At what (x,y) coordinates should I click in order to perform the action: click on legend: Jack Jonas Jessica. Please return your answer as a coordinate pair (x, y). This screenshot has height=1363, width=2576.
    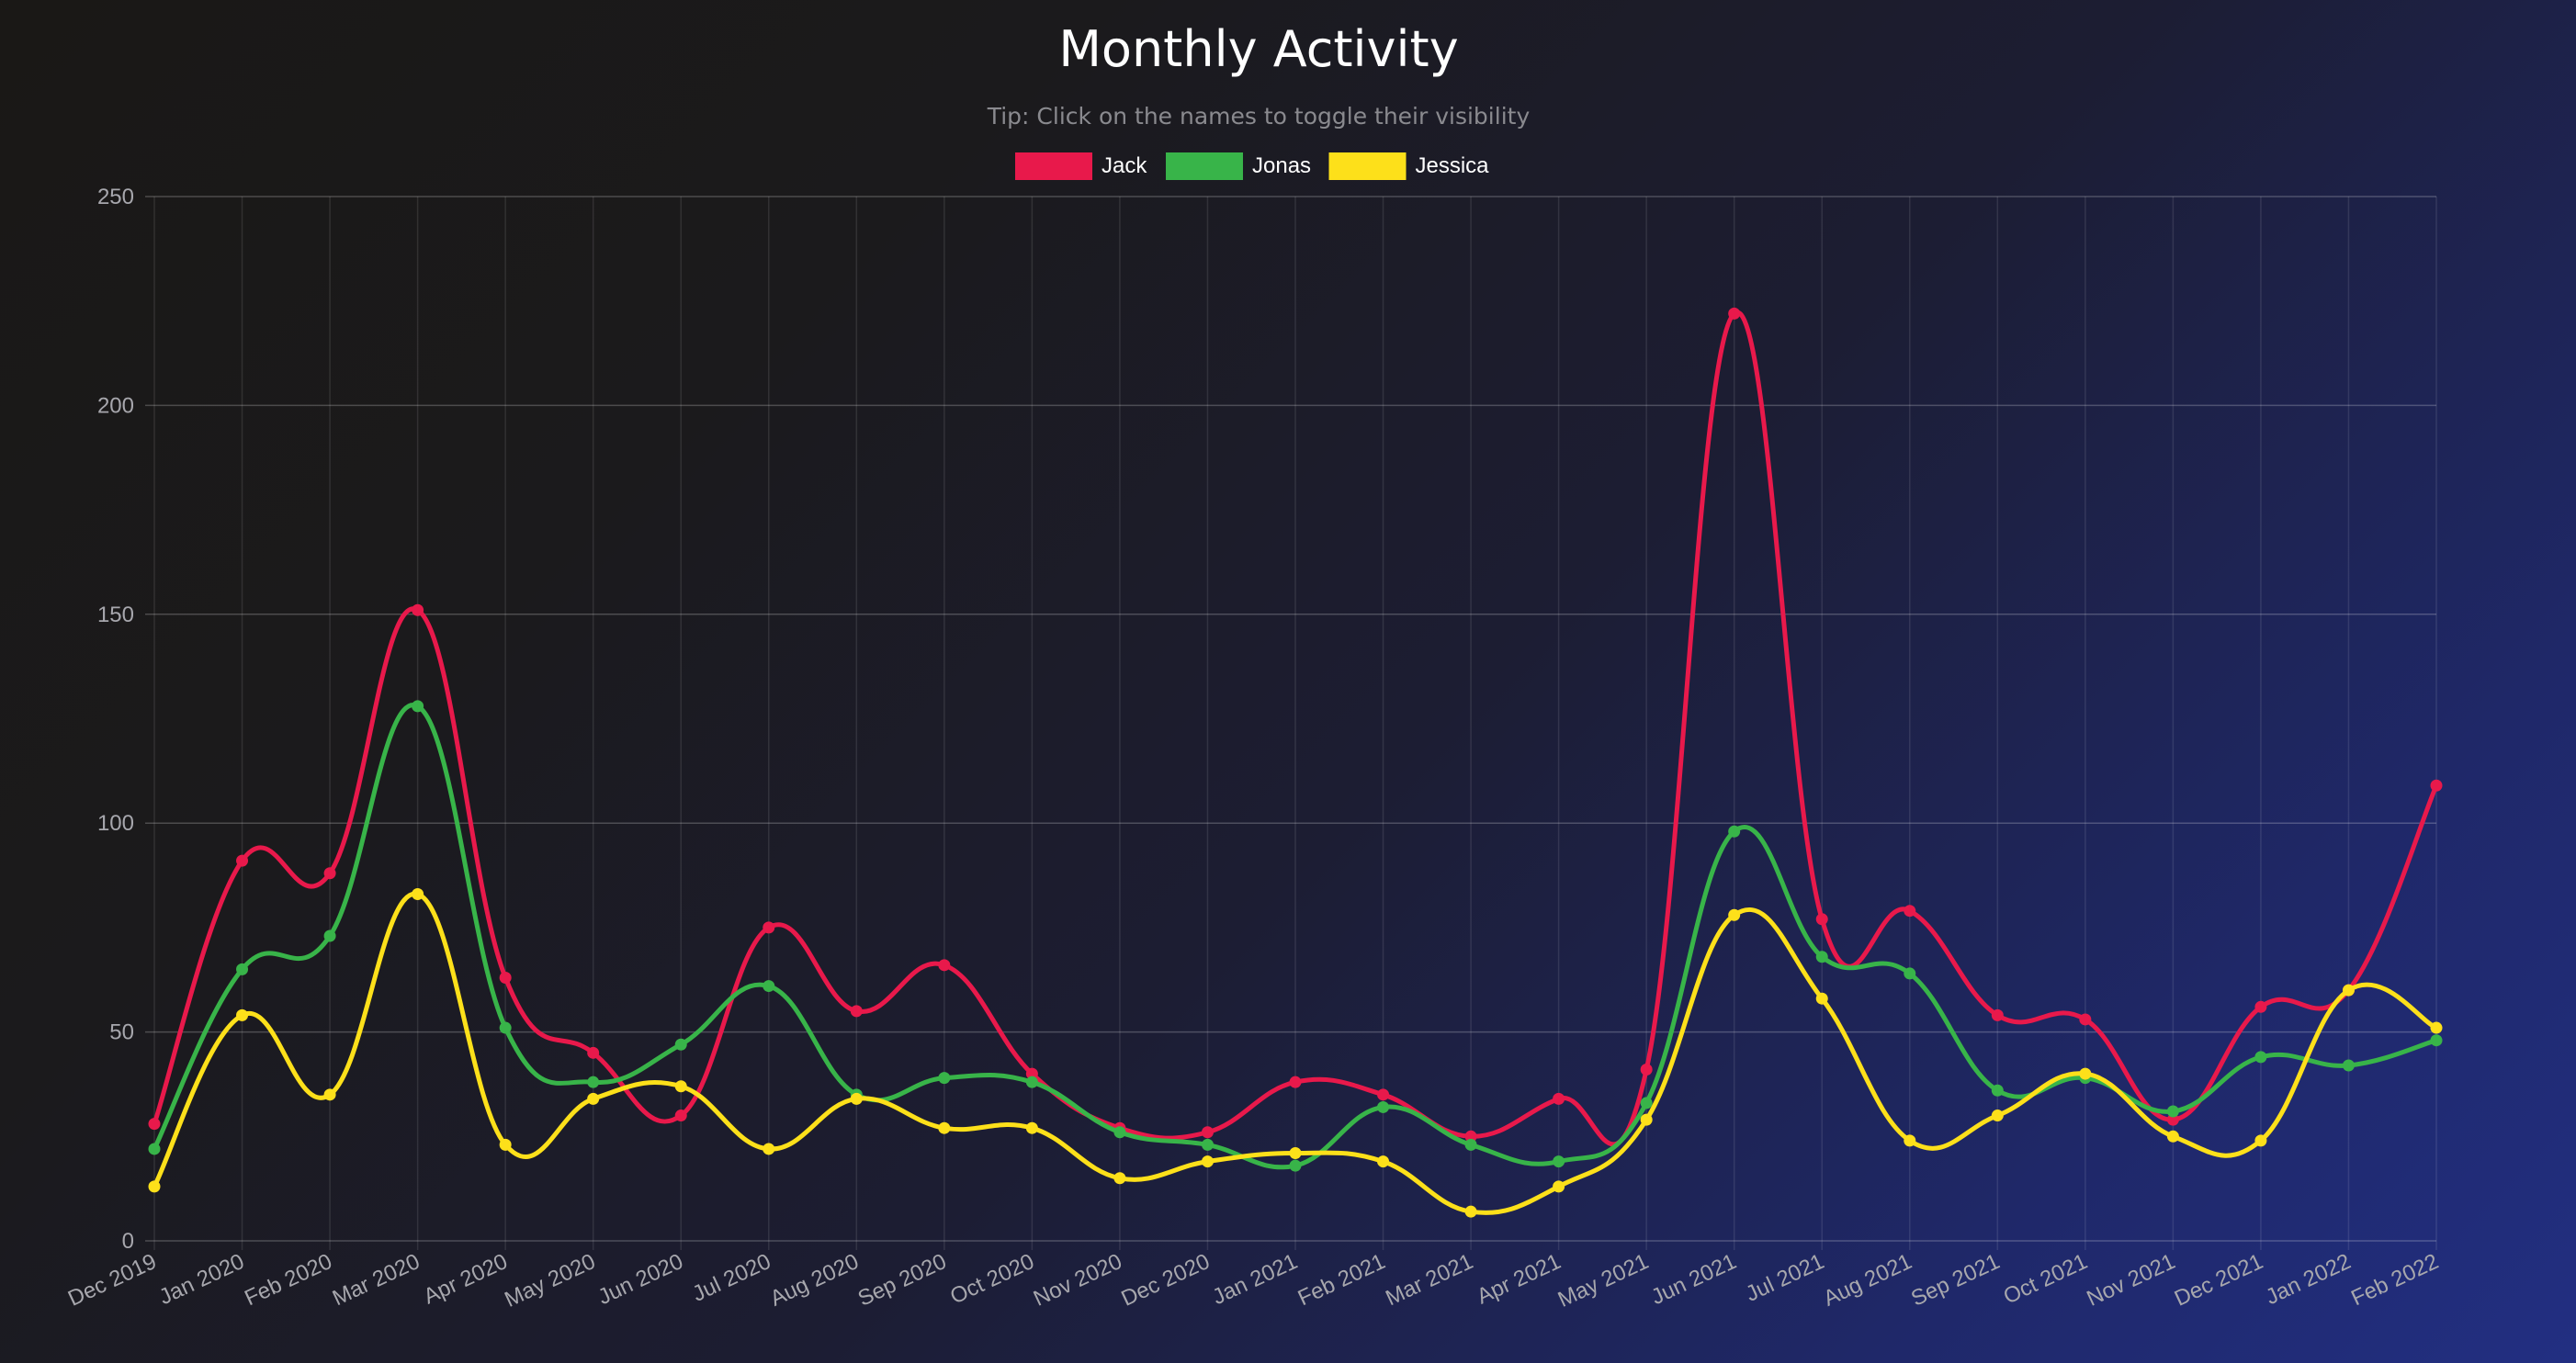
    Looking at the image, I should click on (1252, 166).